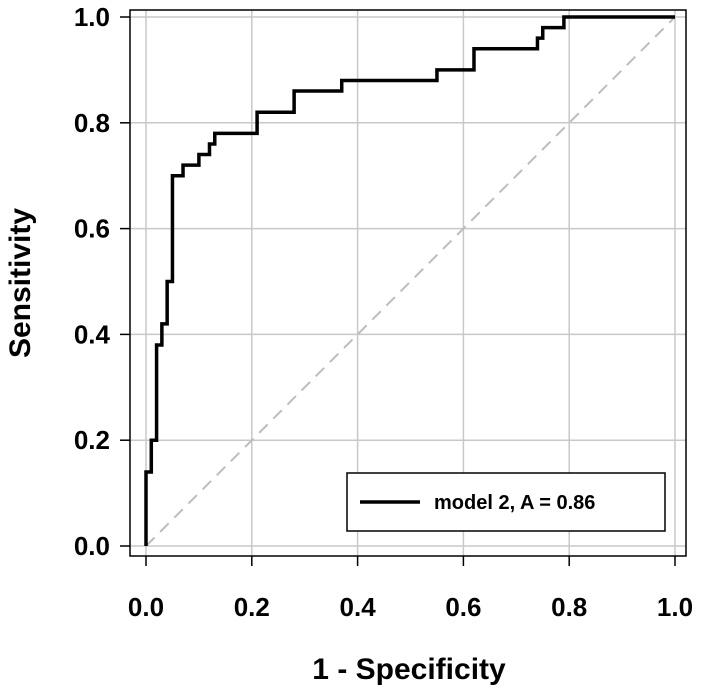 The width and height of the screenshot is (702, 697). I want to click on y-tick-label: 0.4, so click(92, 334).